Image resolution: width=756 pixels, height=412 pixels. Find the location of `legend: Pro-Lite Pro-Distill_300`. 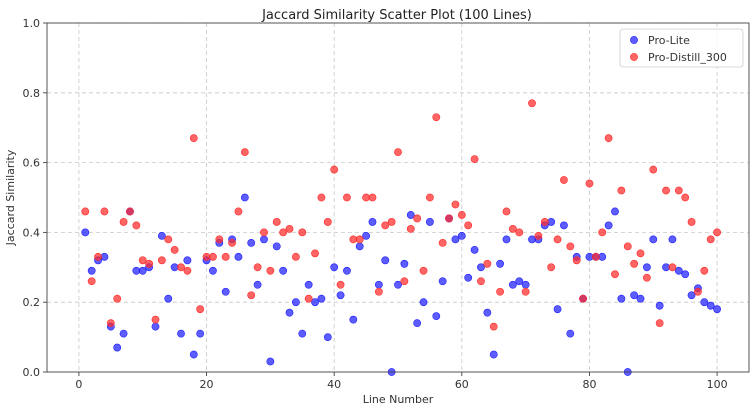

legend: Pro-Lite Pro-Distill_300 is located at coordinates (681, 48).